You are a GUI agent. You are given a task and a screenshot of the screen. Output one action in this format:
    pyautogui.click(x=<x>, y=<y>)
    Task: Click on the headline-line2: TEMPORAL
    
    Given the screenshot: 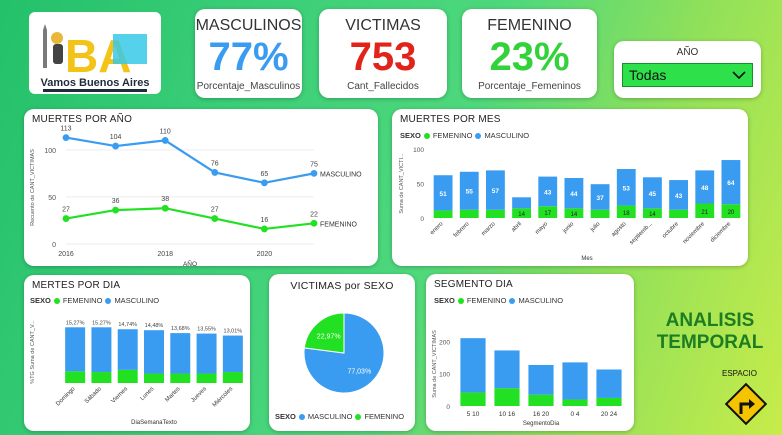 What is the action you would take?
    pyautogui.click(x=710, y=342)
    